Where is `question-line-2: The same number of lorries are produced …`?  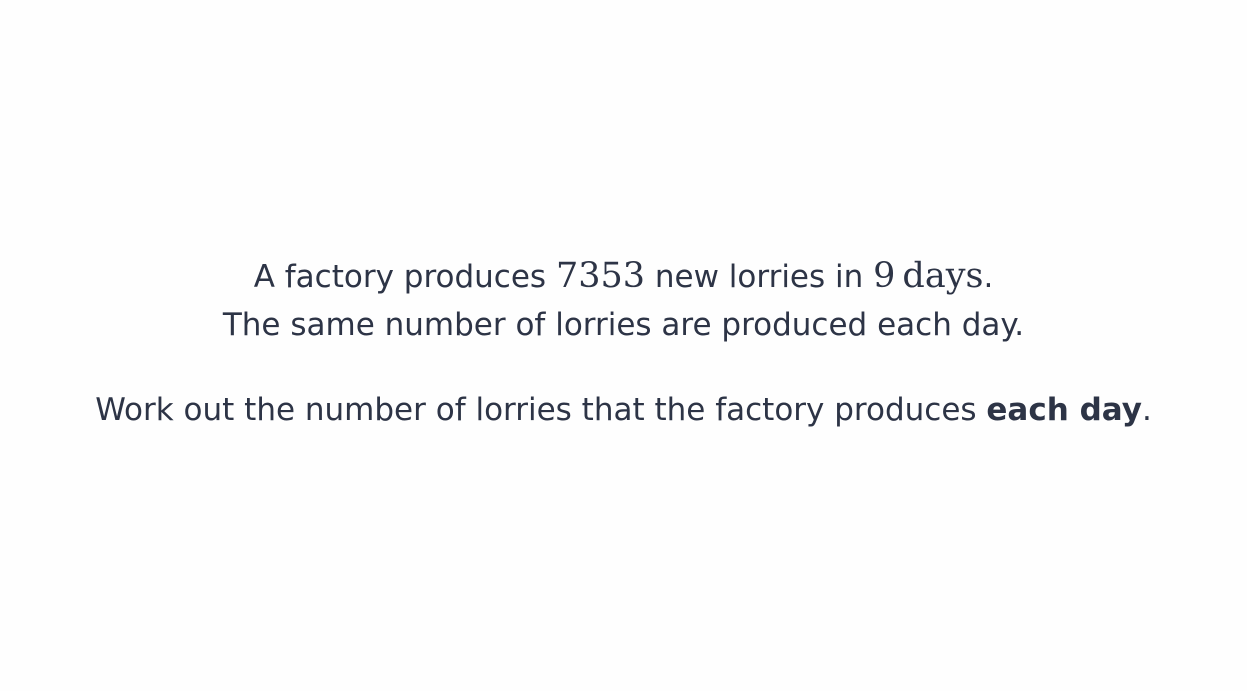 question-line-2: The same number of lorries are produced … is located at coordinates (623, 325).